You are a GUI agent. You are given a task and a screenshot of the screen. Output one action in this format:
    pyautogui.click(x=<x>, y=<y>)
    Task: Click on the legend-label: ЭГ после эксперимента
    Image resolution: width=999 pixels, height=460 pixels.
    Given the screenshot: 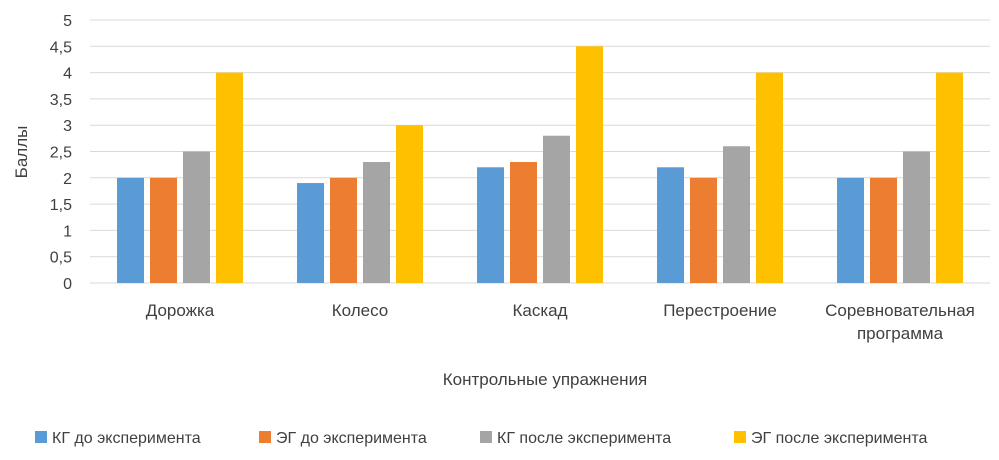 What is the action you would take?
    pyautogui.click(x=839, y=438)
    